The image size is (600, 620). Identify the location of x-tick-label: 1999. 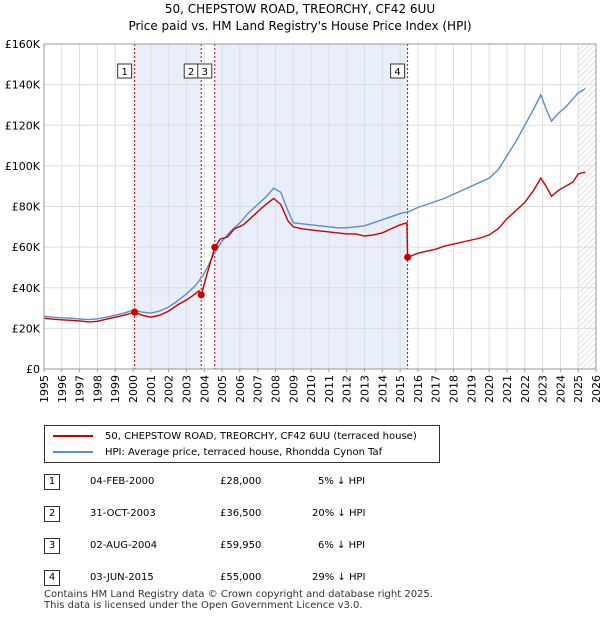
(115, 389).